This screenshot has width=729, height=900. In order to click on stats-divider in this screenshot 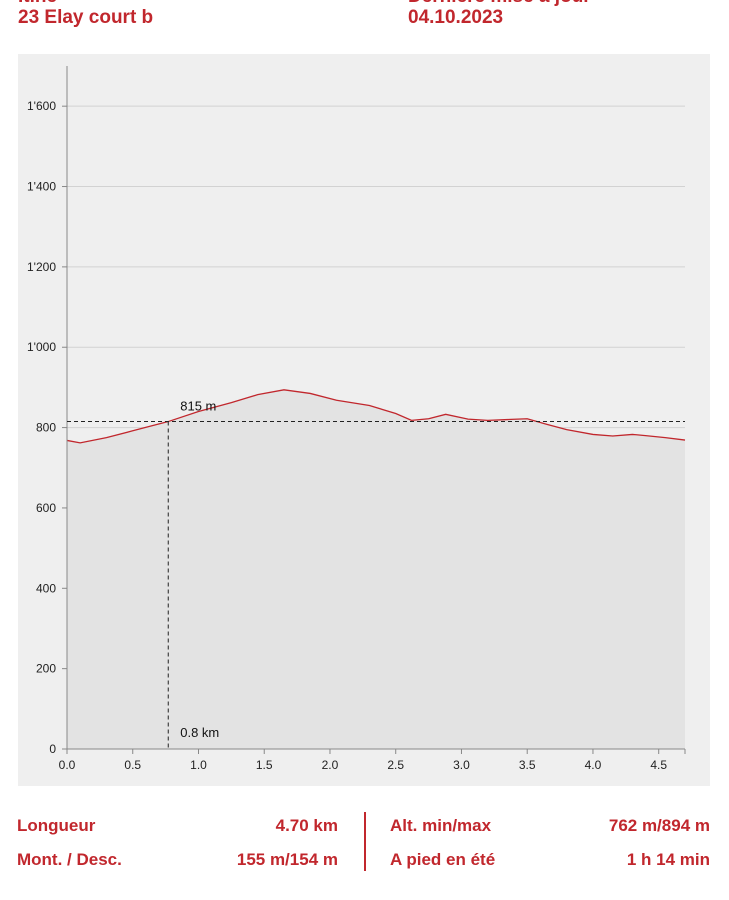, I will do `click(365, 841)`.